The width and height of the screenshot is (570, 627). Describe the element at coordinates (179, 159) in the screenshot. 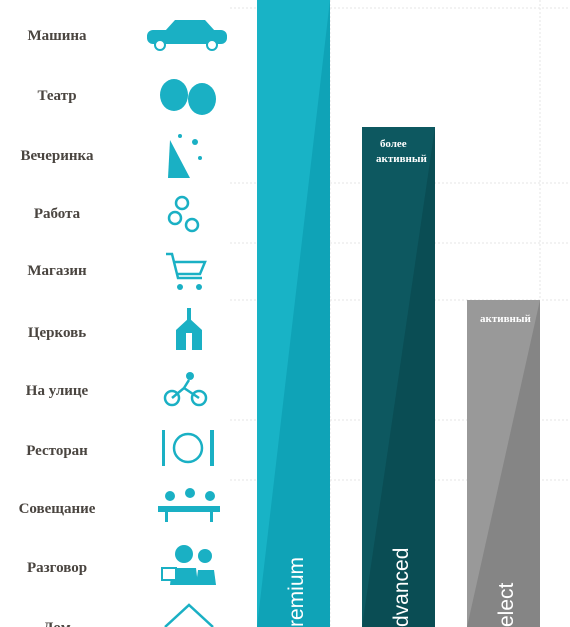

I see `party-icon` at that location.